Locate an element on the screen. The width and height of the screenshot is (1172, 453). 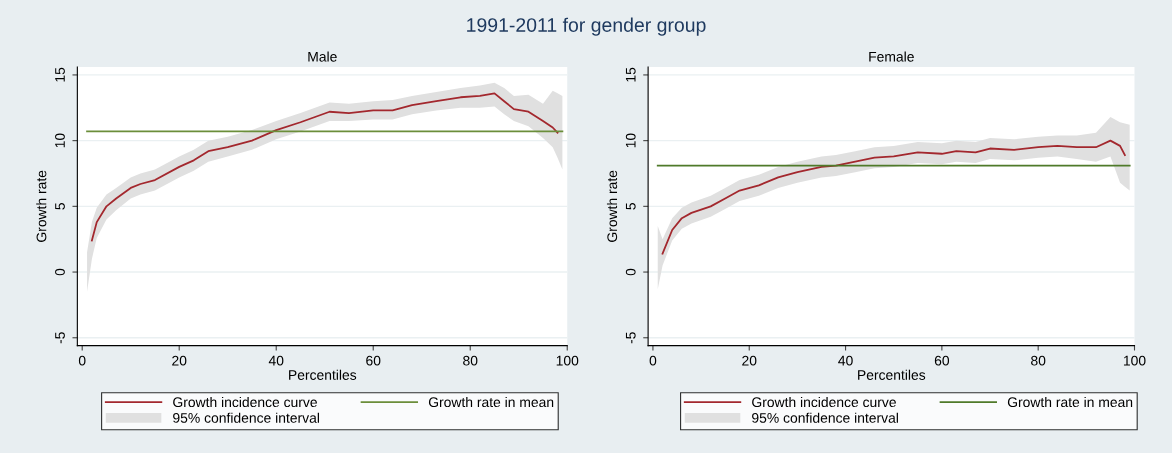
chart-title: Female is located at coordinates (891, 56).